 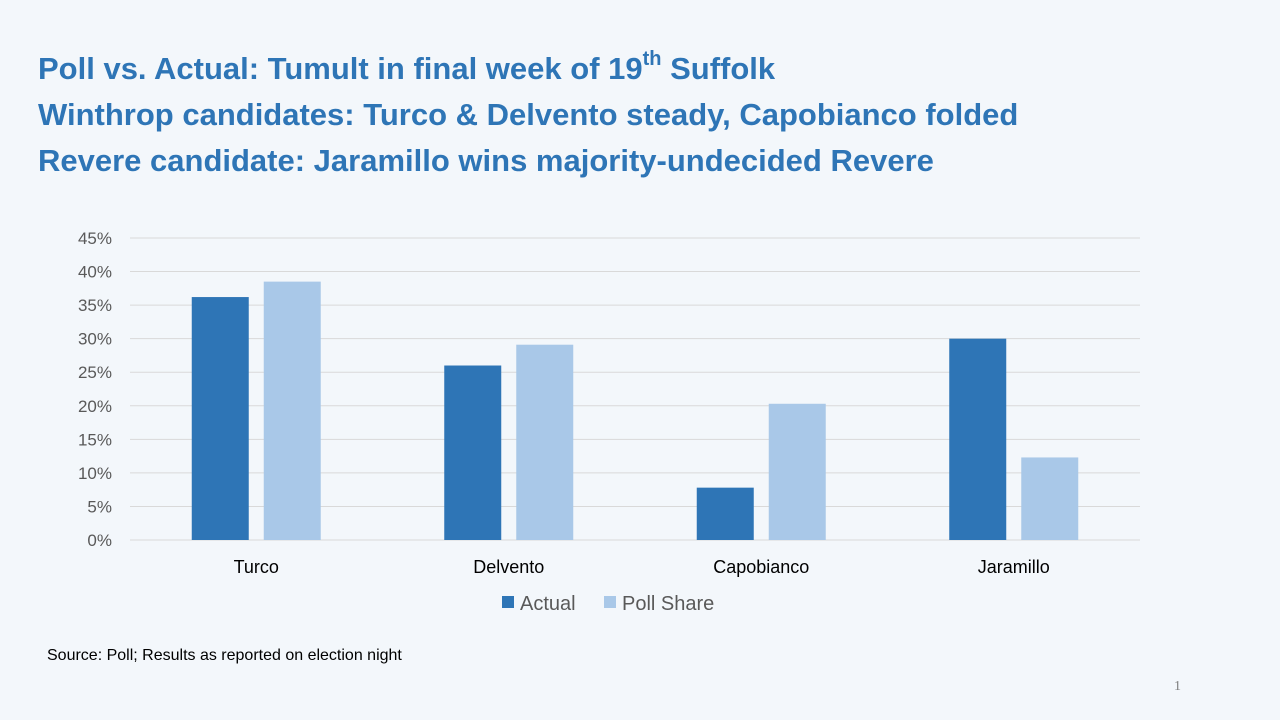 What do you see at coordinates (95, 238) in the screenshot?
I see `y-tick-label: 45%` at bounding box center [95, 238].